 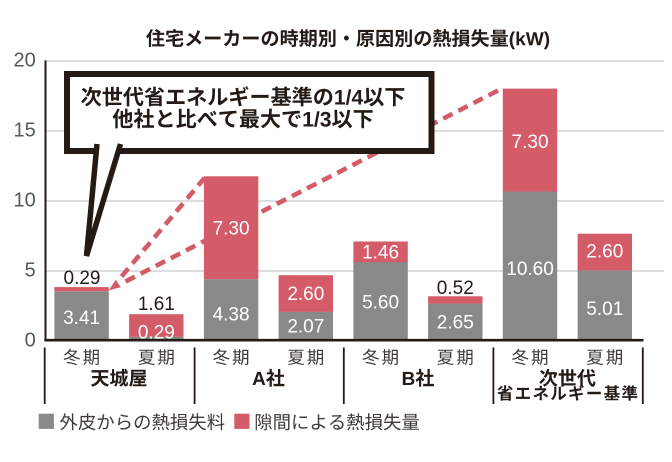 I want to click on svg-text: 5, so click(x=30, y=270).